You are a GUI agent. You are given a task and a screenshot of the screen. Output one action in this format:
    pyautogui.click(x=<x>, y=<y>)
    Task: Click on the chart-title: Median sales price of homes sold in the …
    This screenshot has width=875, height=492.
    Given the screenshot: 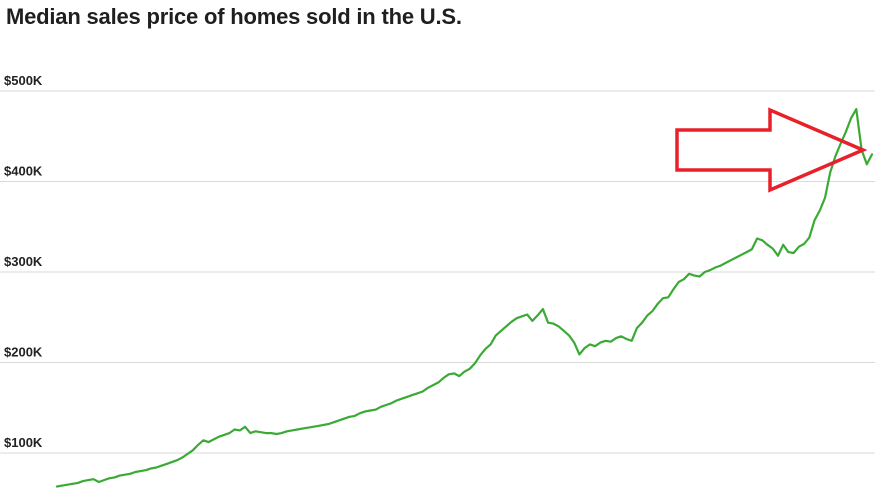 What is the action you would take?
    pyautogui.click(x=234, y=16)
    